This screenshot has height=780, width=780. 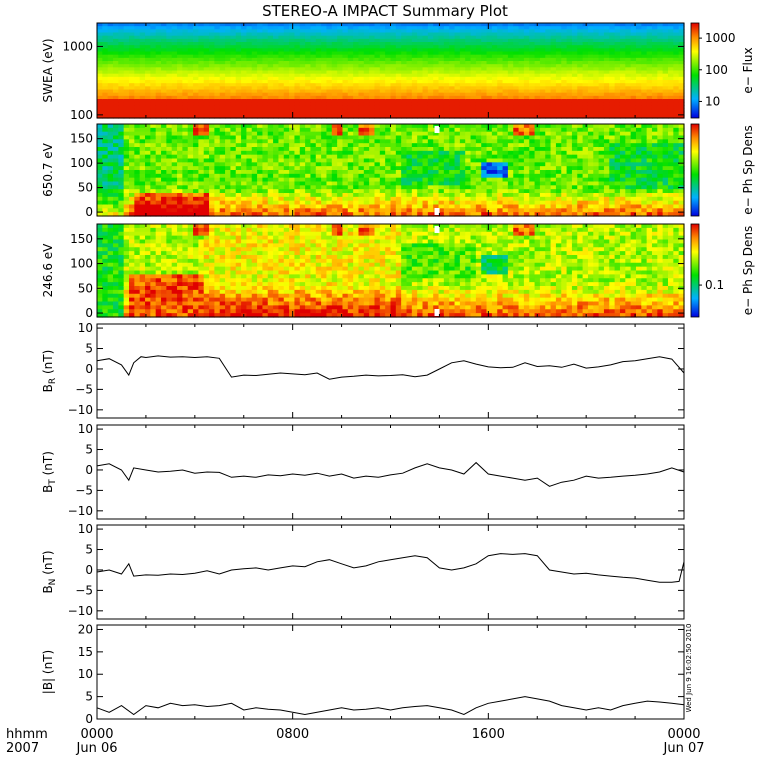 I want to click on axes-panel-5: 10 5 0 −5 −10 BT (nT), so click(x=363, y=471).